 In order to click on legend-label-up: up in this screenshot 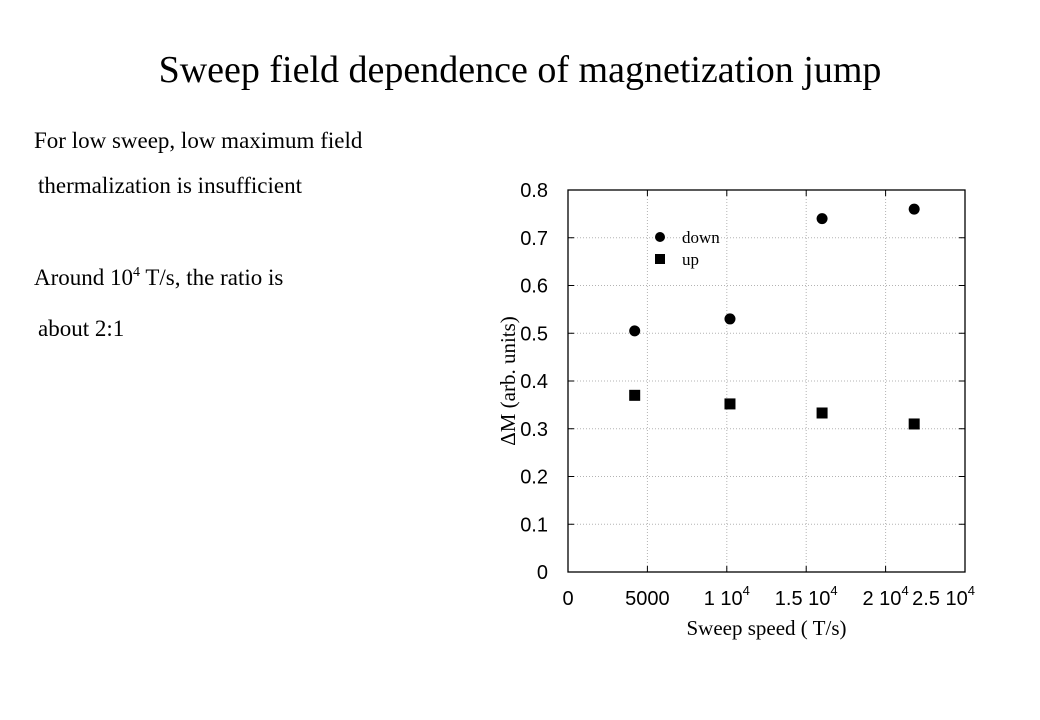, I will do `click(690, 259)`.